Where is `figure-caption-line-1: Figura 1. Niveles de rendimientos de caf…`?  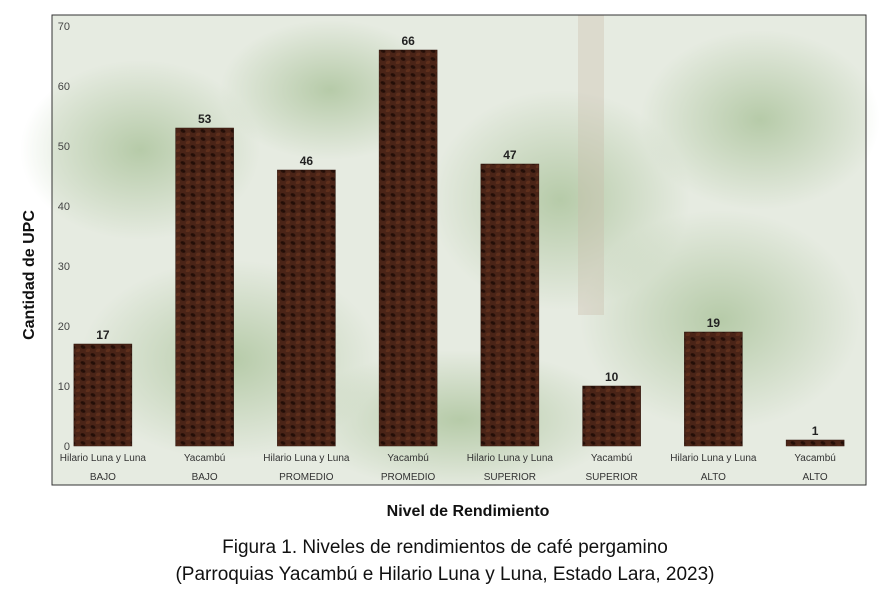 figure-caption-line-1: Figura 1. Niveles de rendimientos de caf… is located at coordinates (445, 547).